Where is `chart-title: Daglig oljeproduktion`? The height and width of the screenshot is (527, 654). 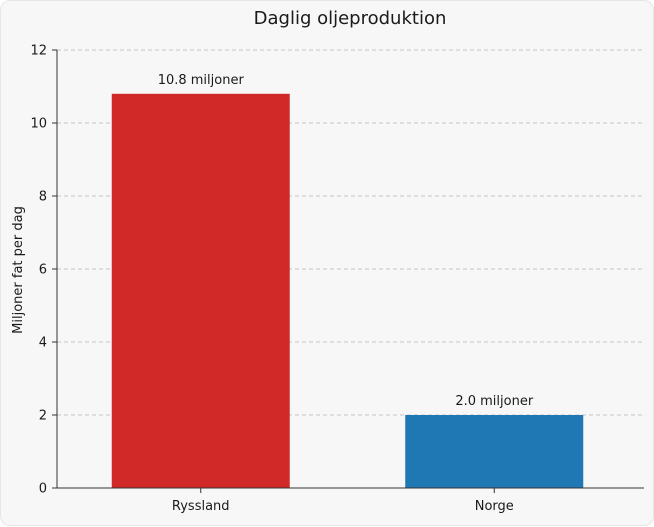 chart-title: Daglig oljeproduktion is located at coordinates (350, 18).